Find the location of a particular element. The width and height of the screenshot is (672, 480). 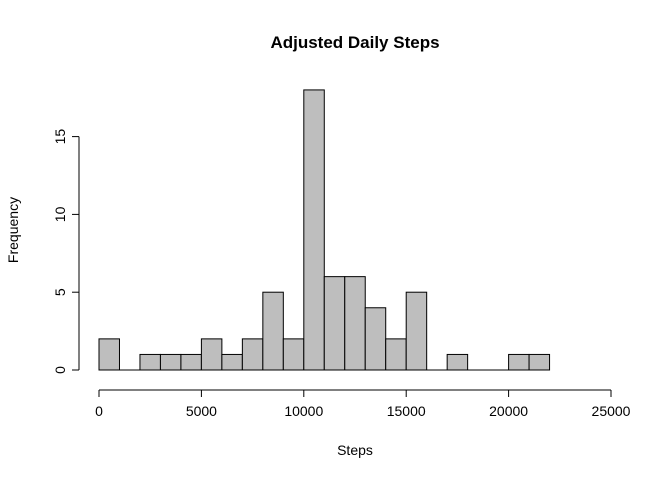

x-axis: 0 5000 10000 15000 20000 25000 is located at coordinates (363, 404).